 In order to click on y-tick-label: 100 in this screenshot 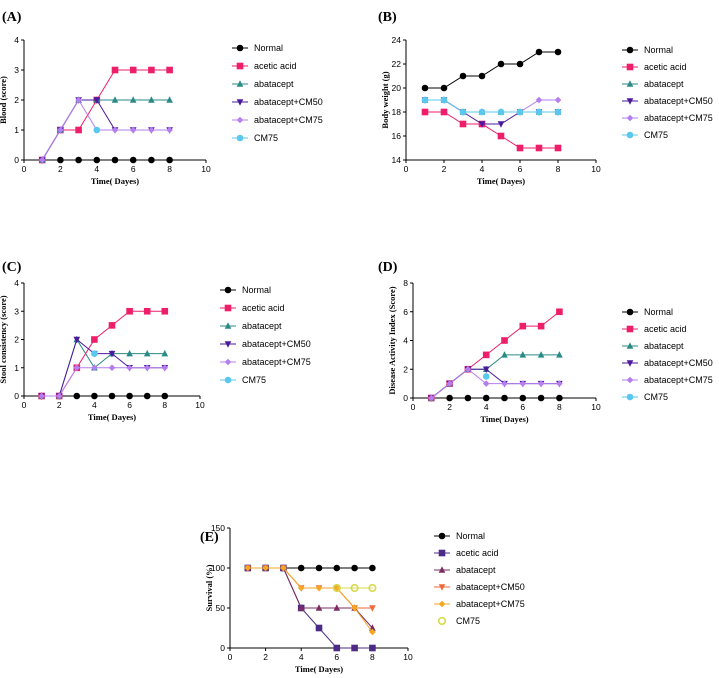, I will do `click(218, 568)`.